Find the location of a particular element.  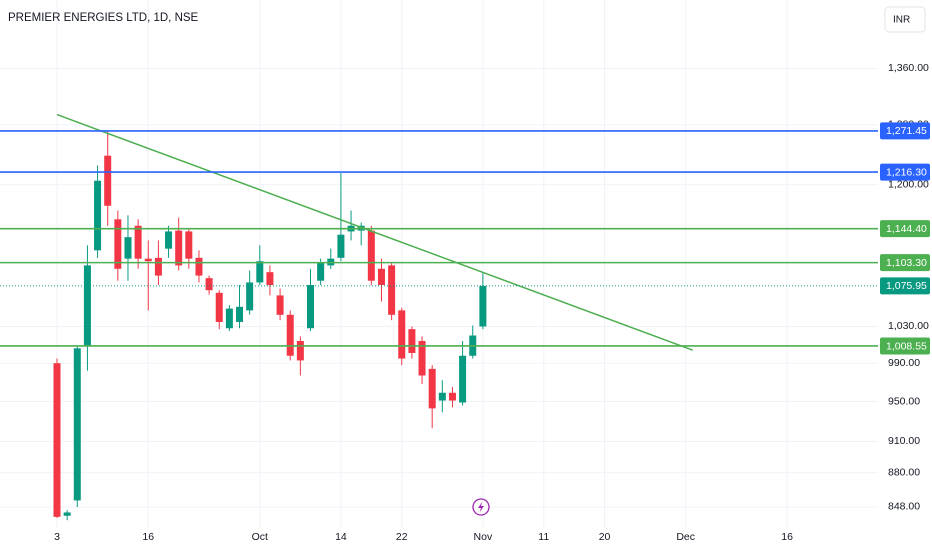

x-tick-label: 14 is located at coordinates (341, 537).